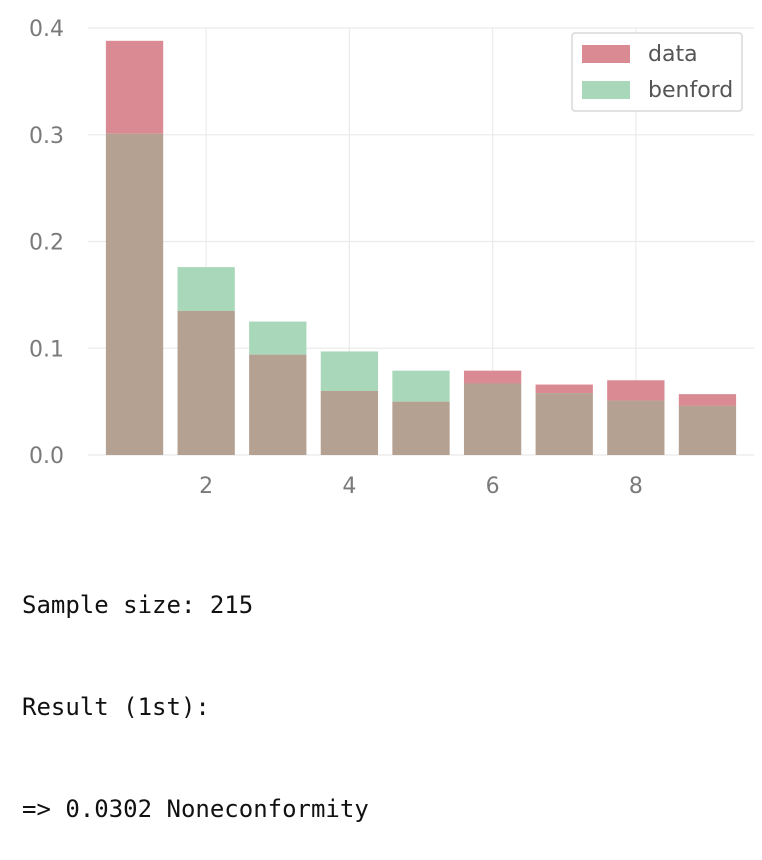 This screenshot has height=860, width=762. What do you see at coordinates (636, 486) in the screenshot?
I see `x-tick-label: 8` at bounding box center [636, 486].